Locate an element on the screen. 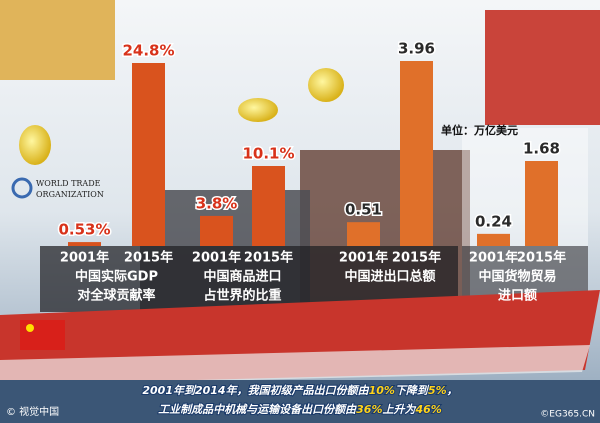 This screenshot has height=423, width=600. value-label: 3.8% is located at coordinates (217, 203).